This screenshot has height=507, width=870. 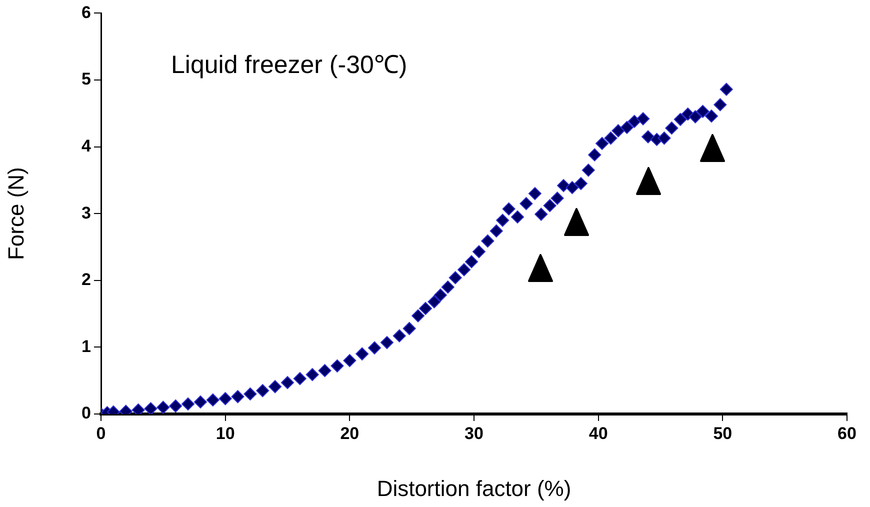 I want to click on x-tick-label: 0, so click(x=101, y=433).